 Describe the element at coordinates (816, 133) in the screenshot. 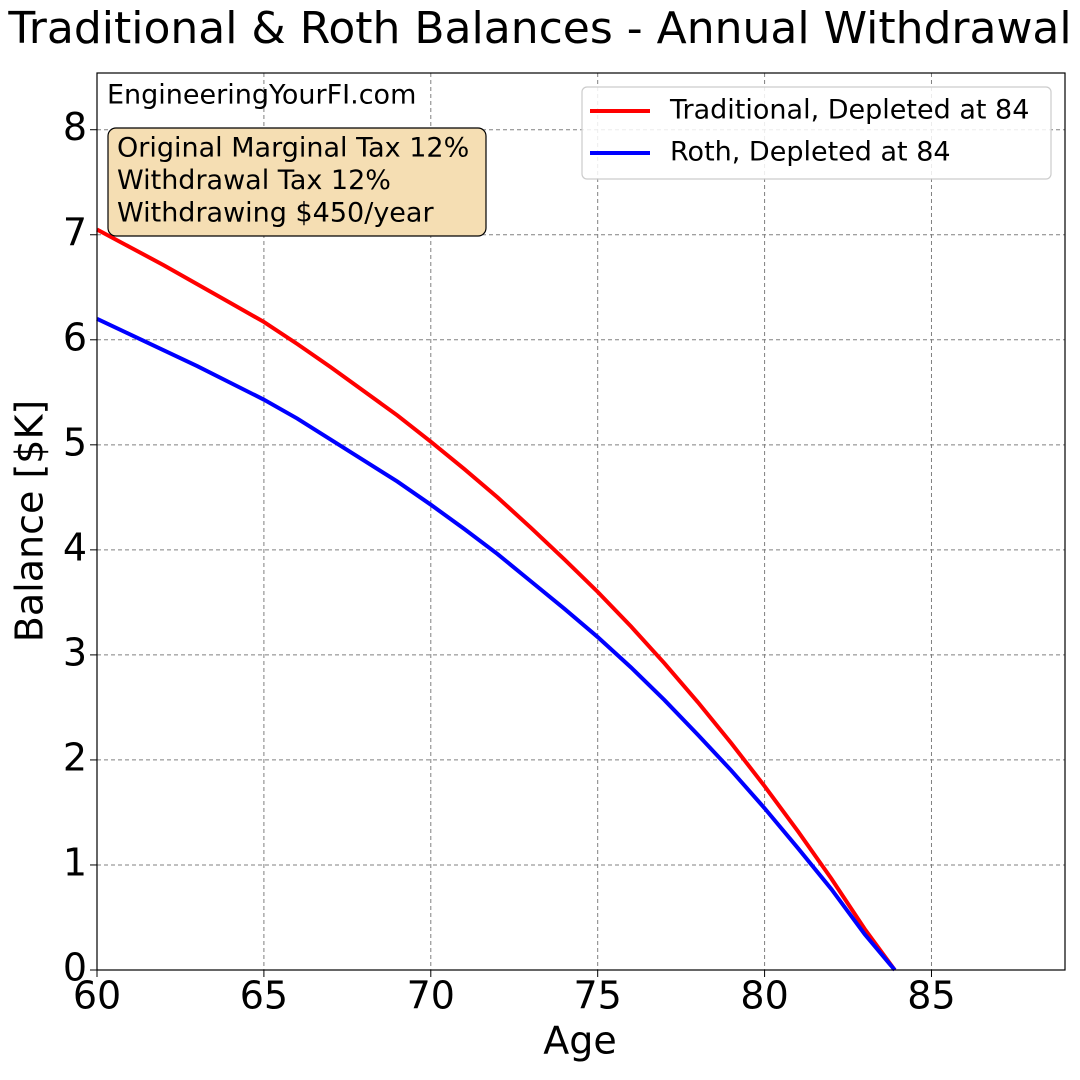

I see `legend-box` at that location.